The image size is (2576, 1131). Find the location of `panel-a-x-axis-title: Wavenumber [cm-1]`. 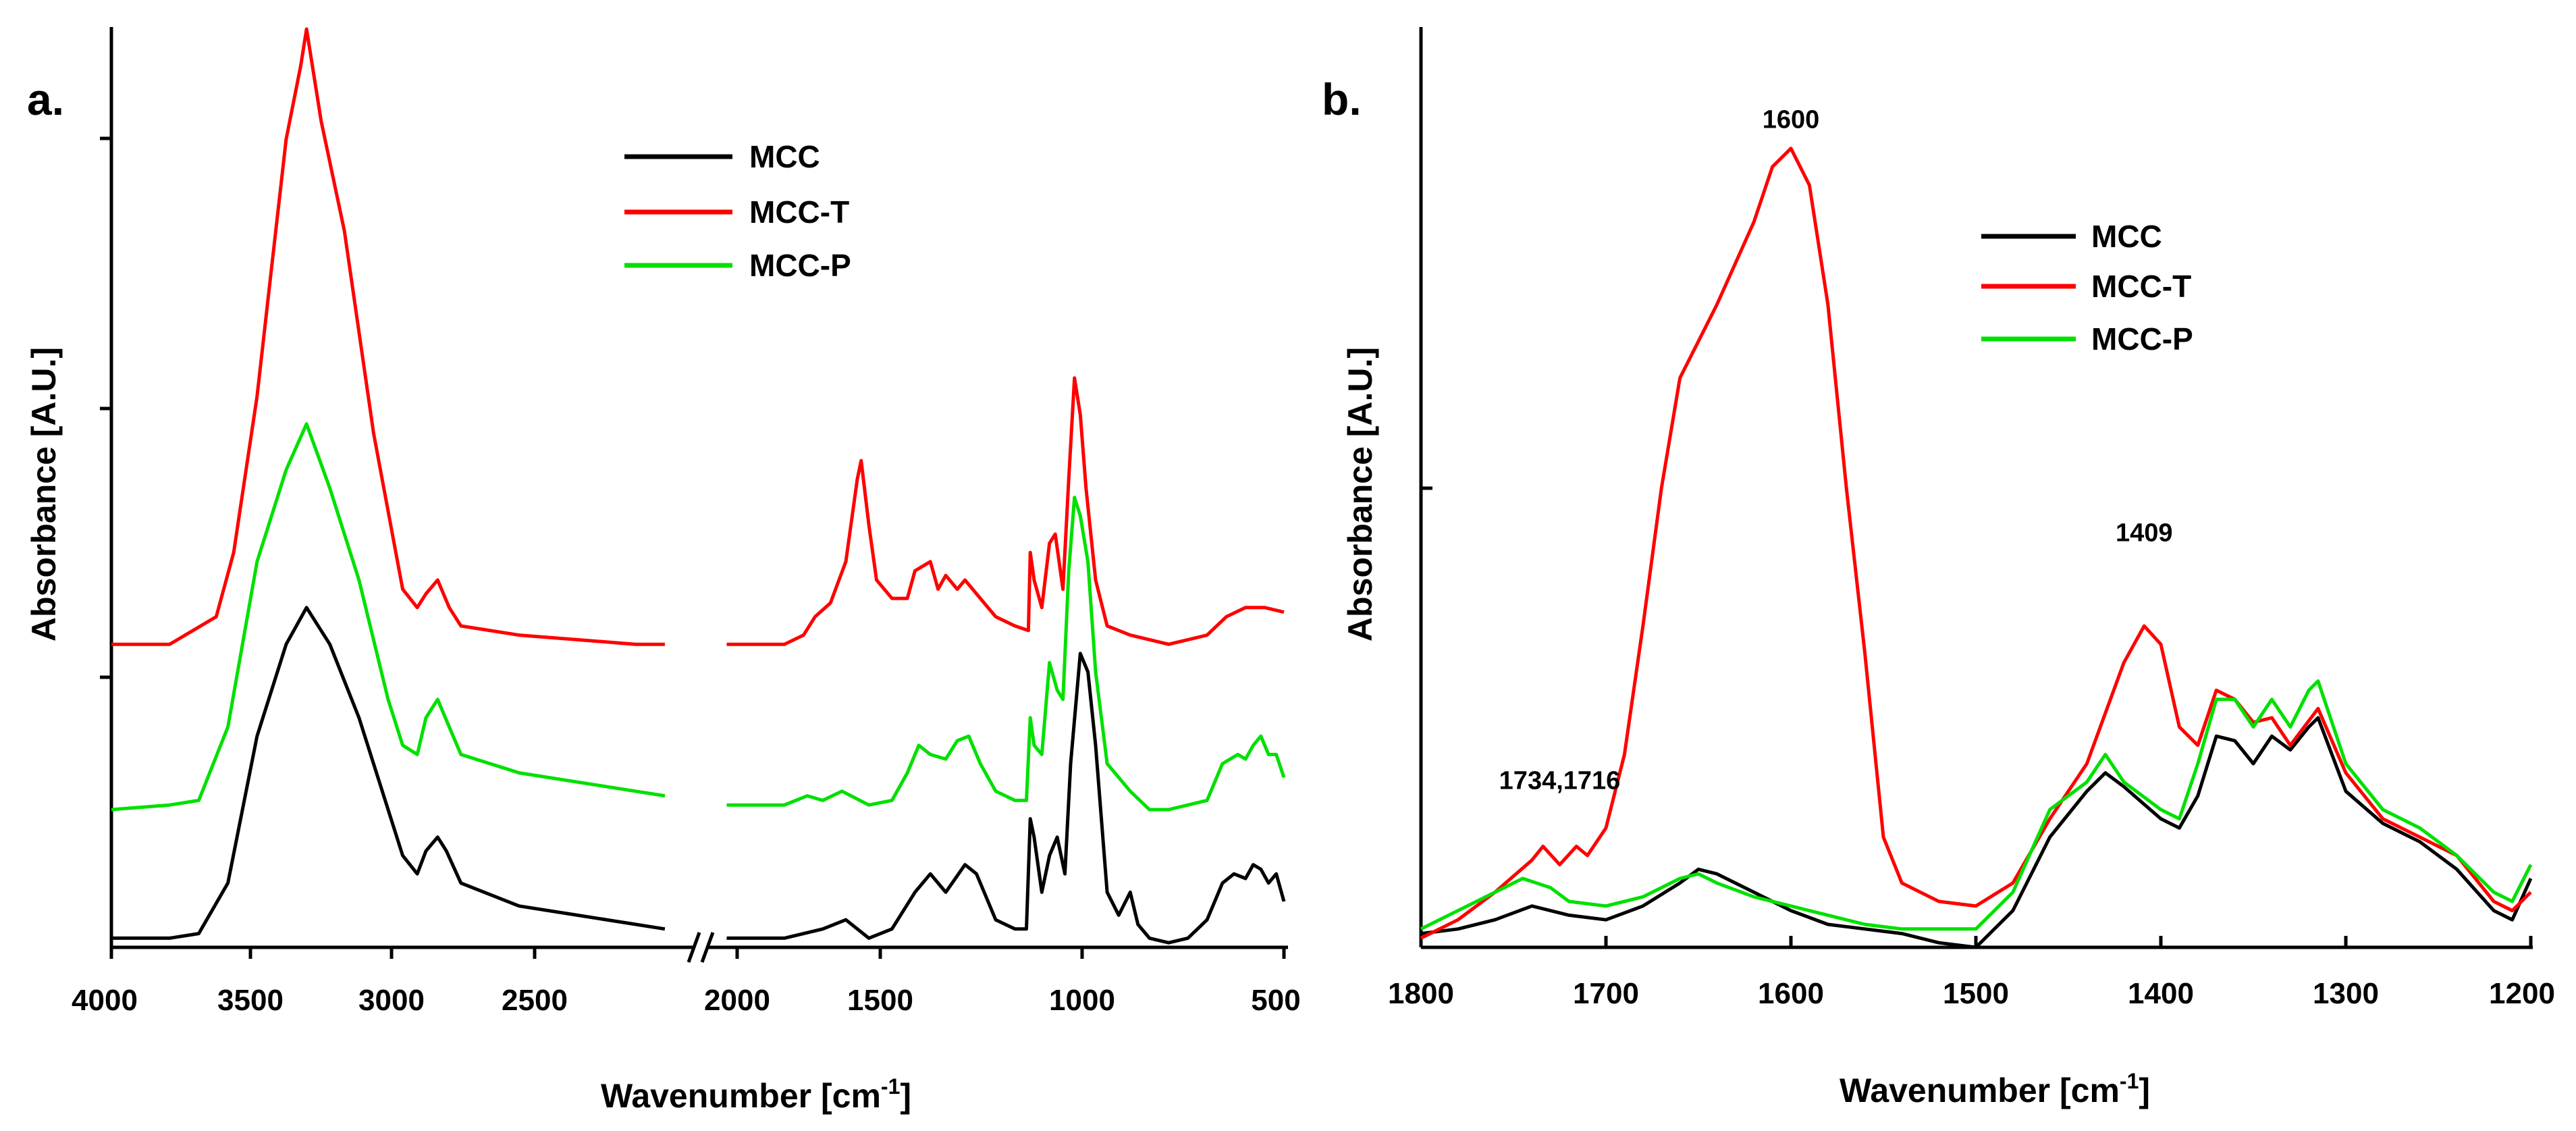

panel-a-x-axis-title: Wavenumber [cm-1] is located at coordinates (756, 1094).